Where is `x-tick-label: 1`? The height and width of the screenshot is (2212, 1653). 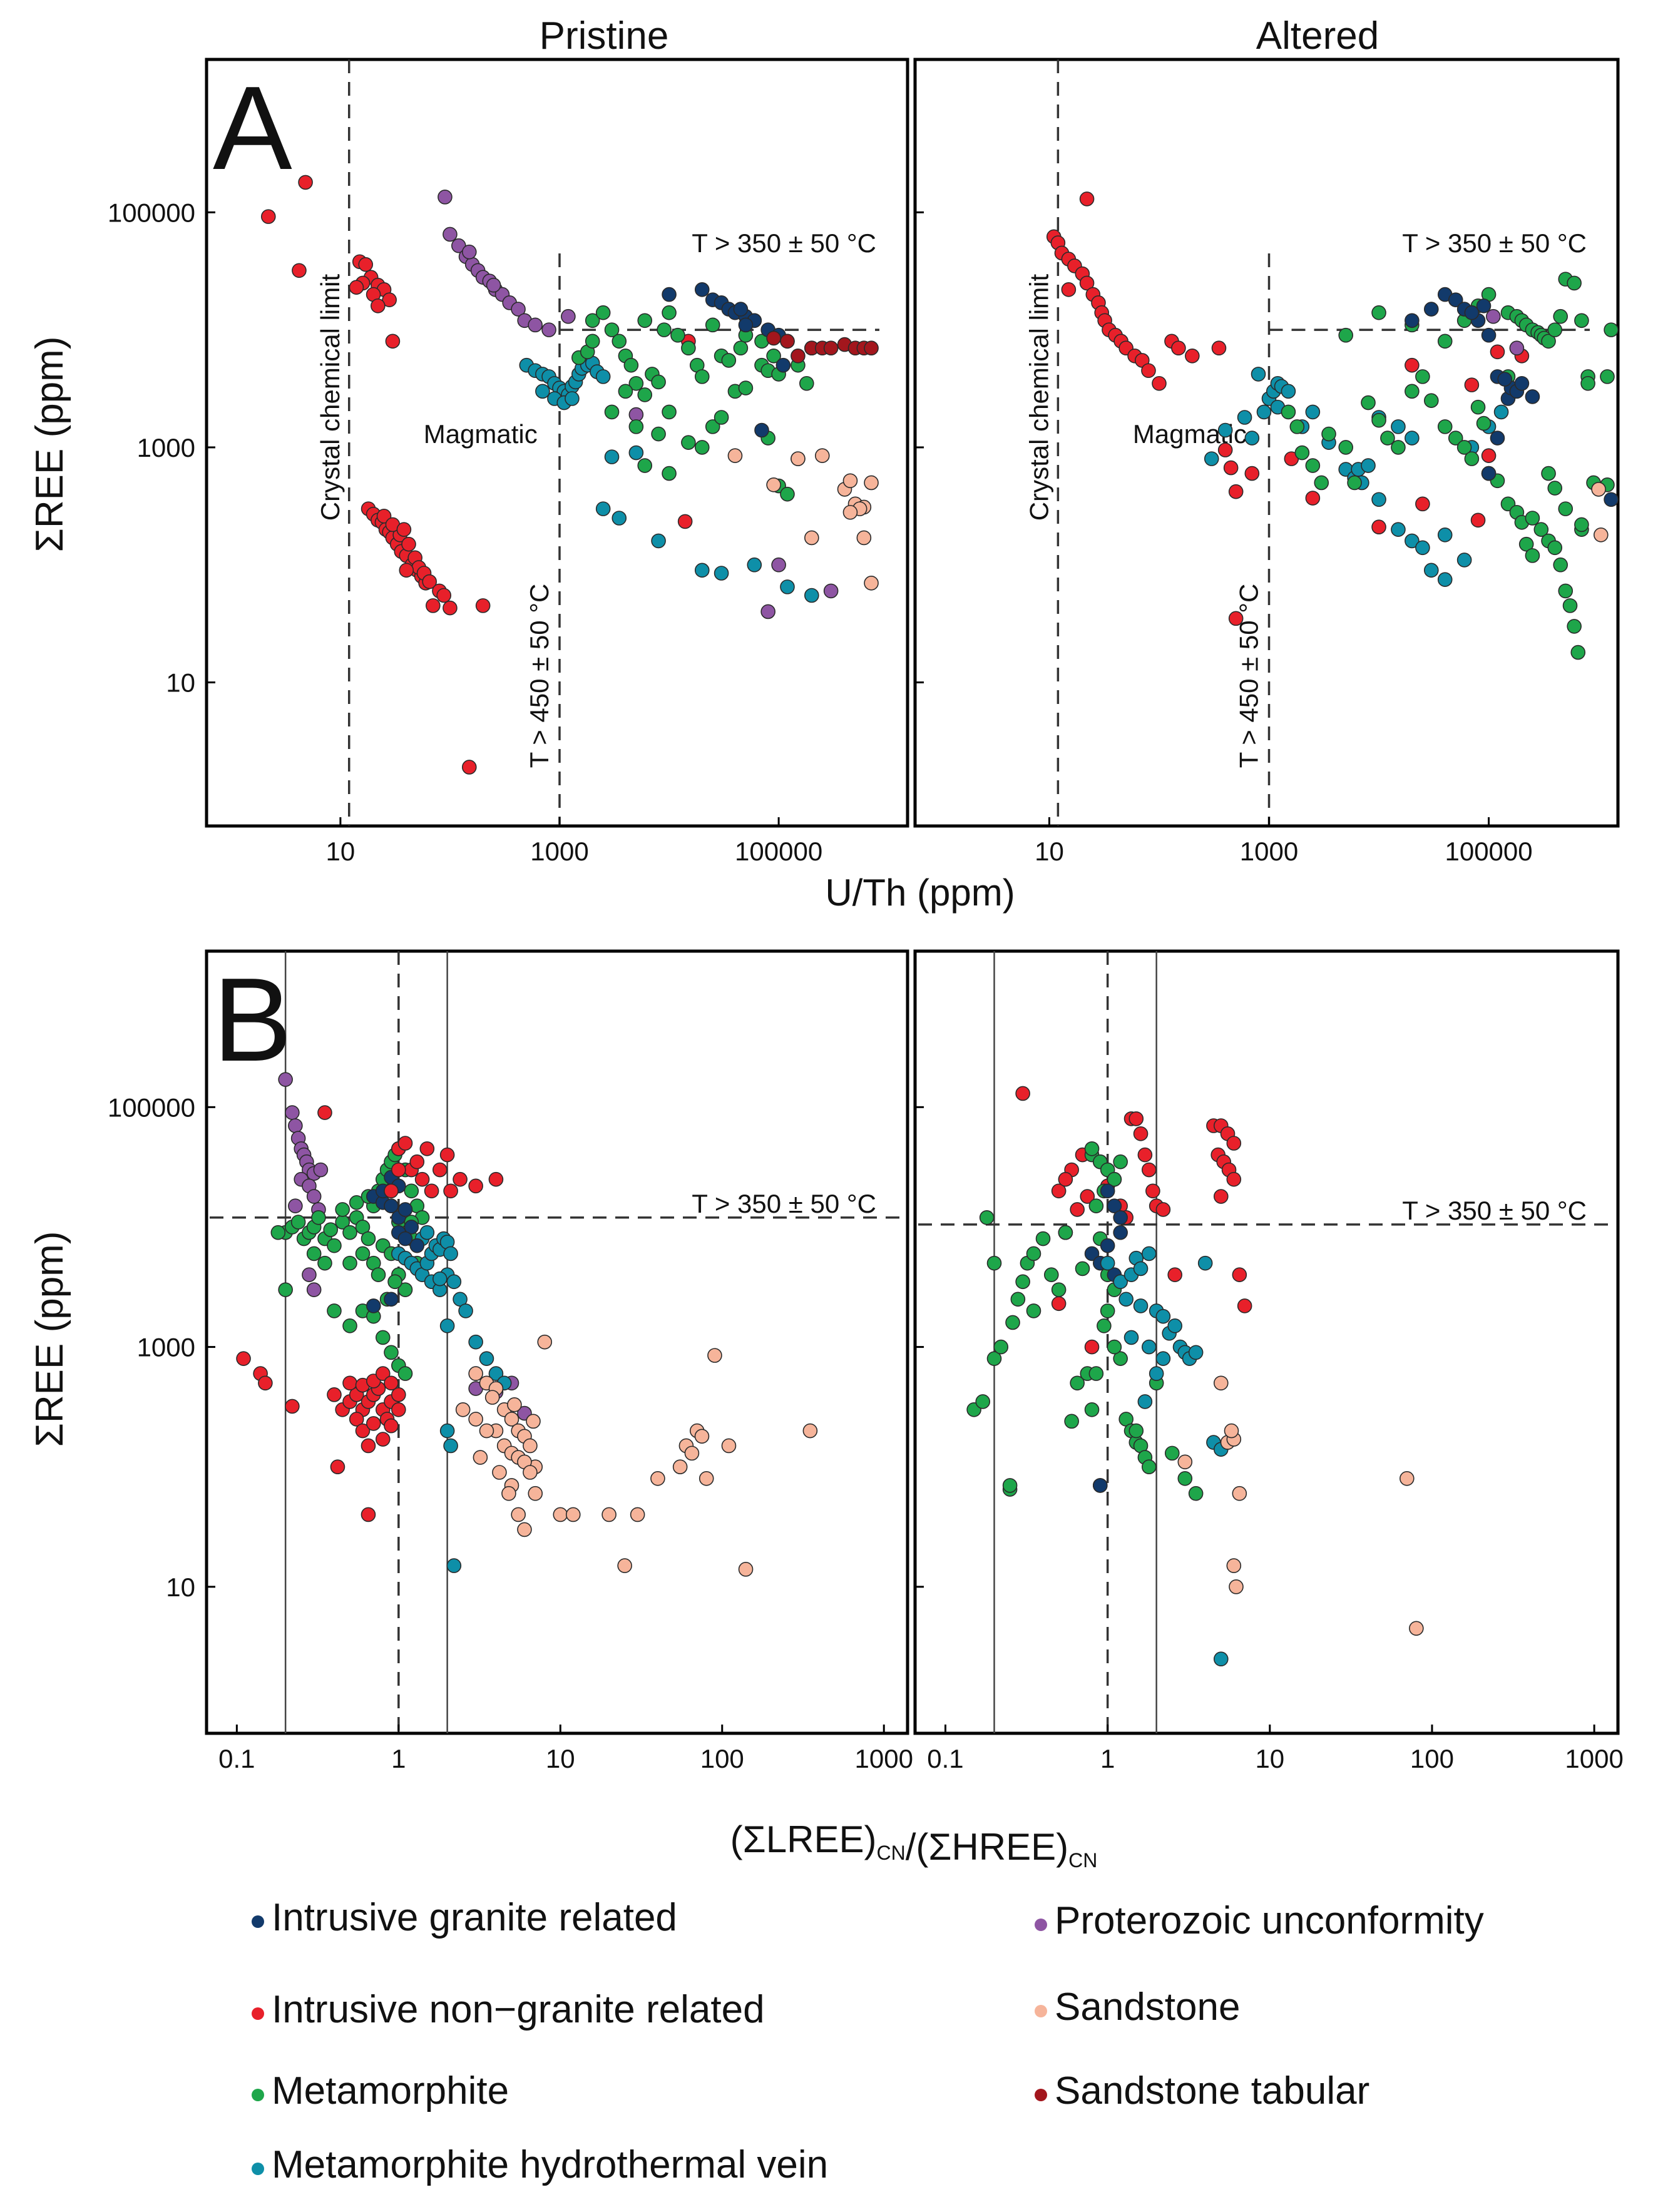 x-tick-label: 1 is located at coordinates (1107, 1759).